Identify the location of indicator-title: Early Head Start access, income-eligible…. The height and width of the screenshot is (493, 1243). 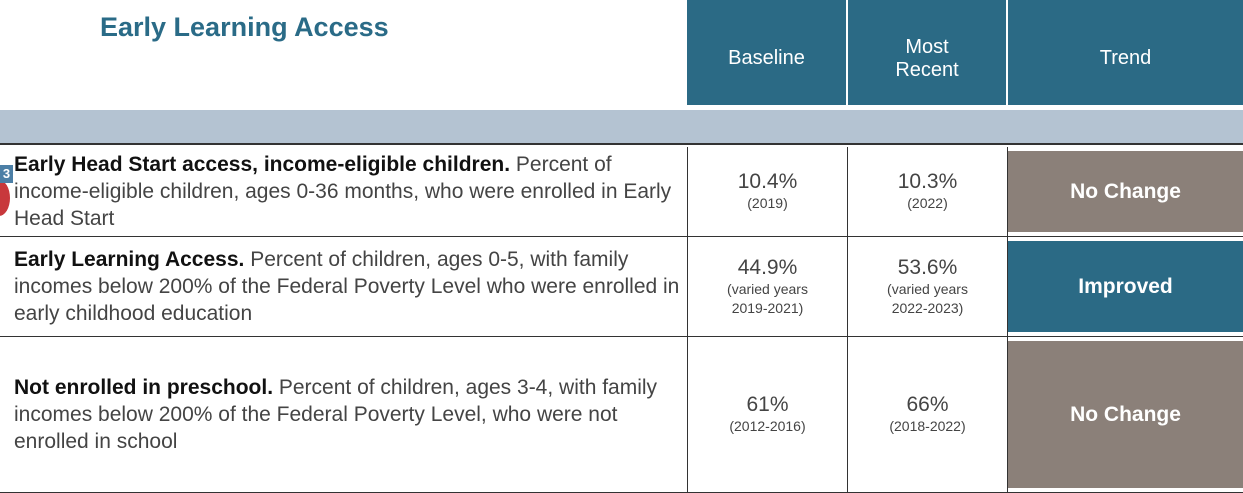
(262, 164).